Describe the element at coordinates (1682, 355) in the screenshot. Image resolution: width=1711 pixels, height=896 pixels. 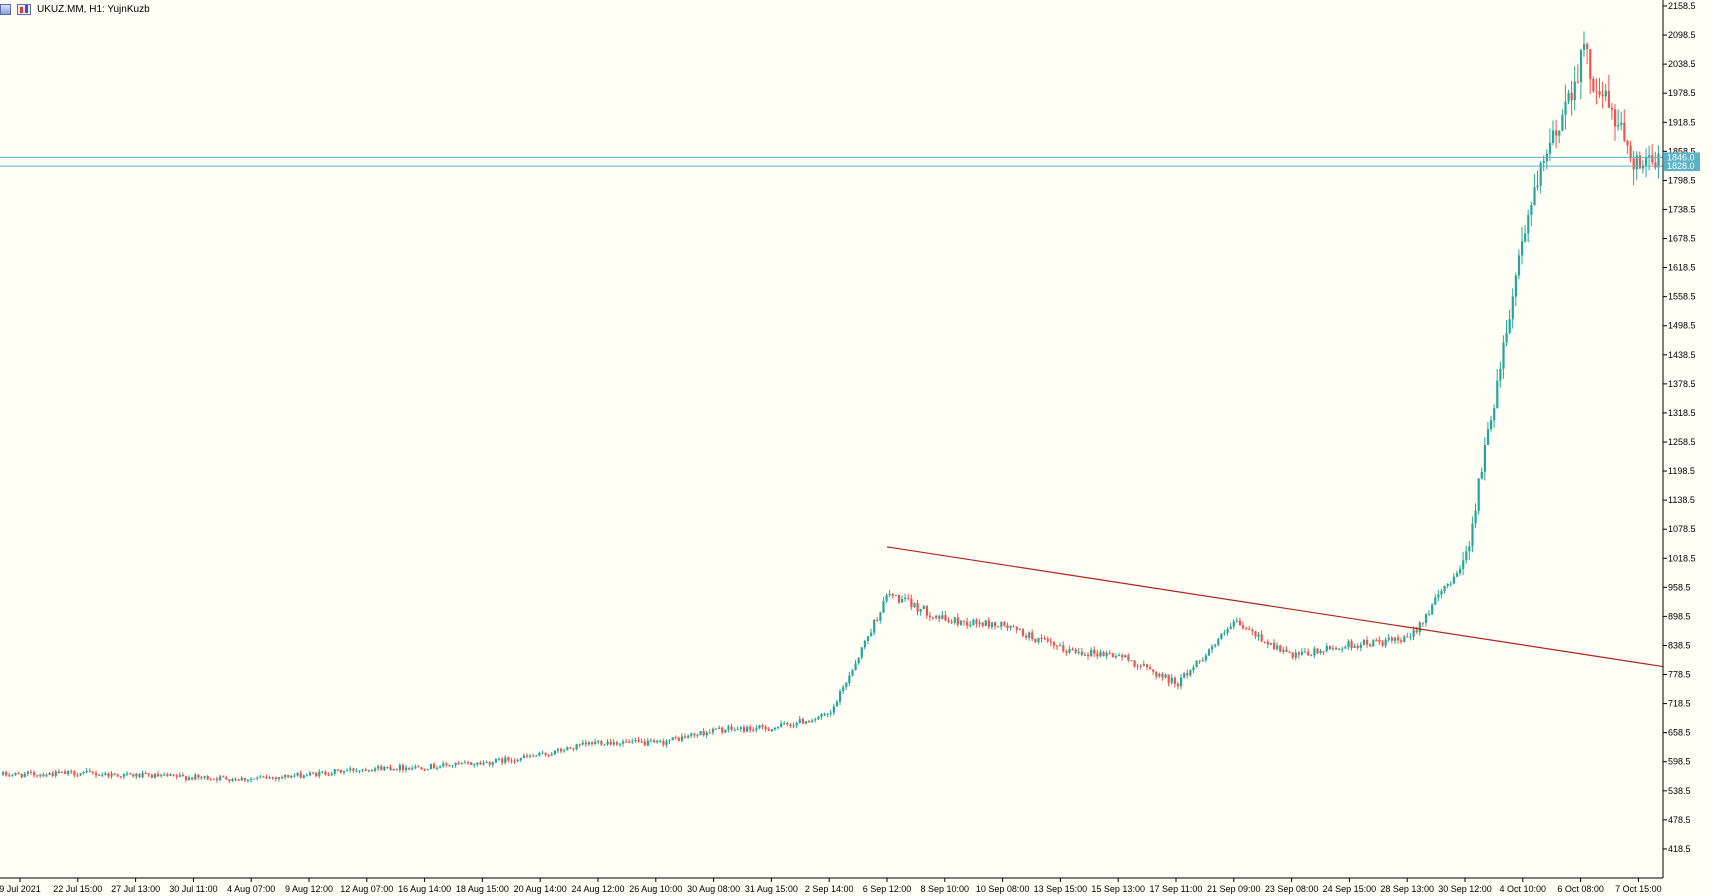
I see `y-tick-label: 1438.5` at that location.